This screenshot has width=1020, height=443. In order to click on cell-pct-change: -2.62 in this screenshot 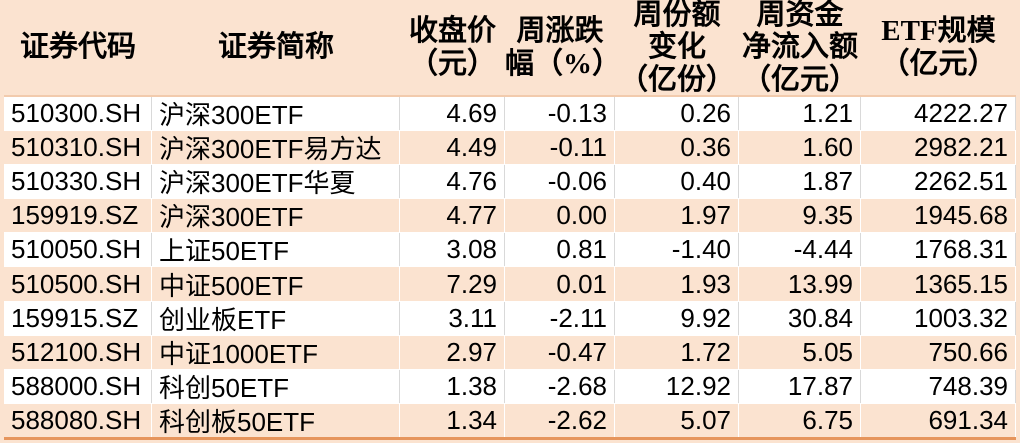, I will do `click(560, 420)`.